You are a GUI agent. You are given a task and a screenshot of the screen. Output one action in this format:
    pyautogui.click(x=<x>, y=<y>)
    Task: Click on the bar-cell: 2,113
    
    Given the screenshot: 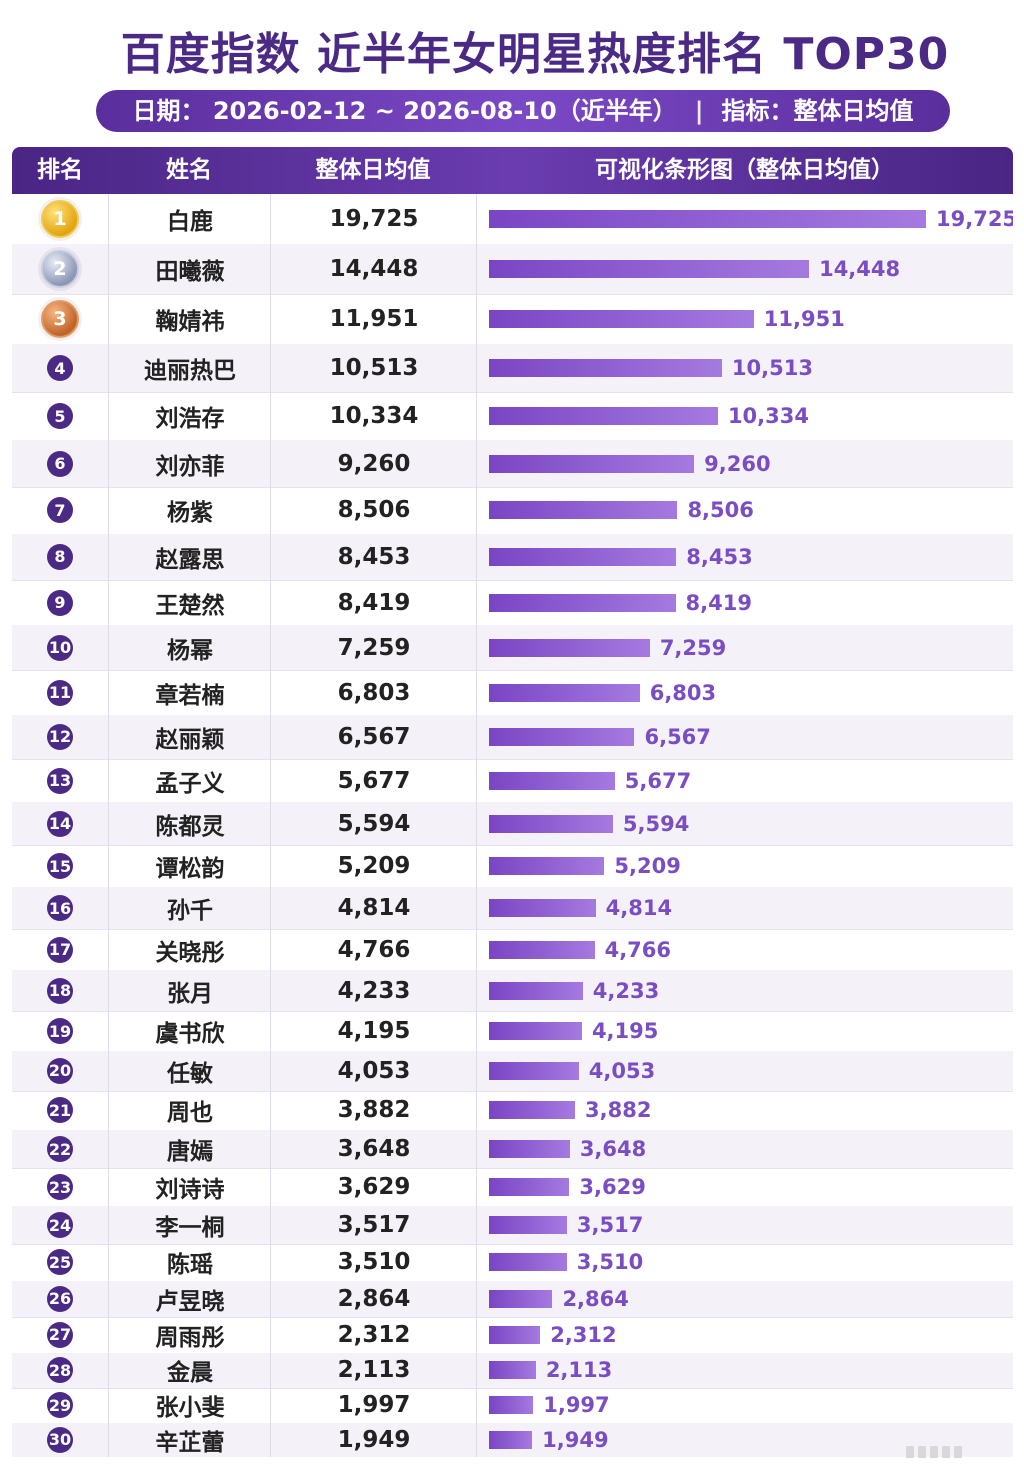 What is the action you would take?
    pyautogui.click(x=744, y=1370)
    